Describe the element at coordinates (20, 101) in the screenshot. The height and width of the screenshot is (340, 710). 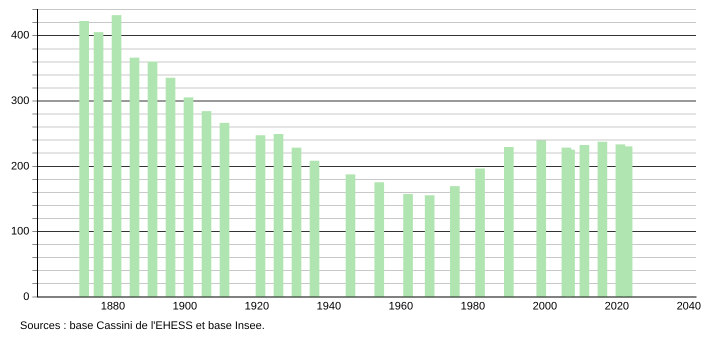
I see `y-tick-label: 300` at that location.